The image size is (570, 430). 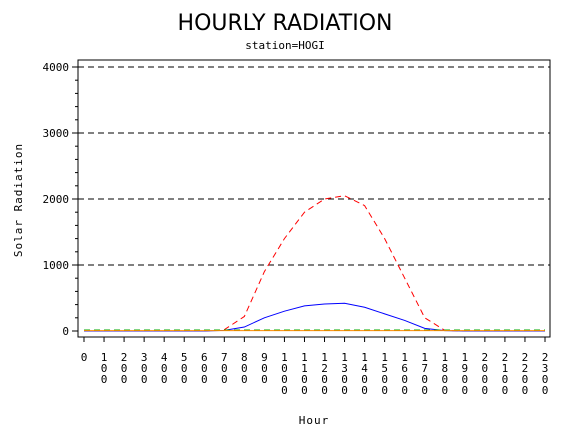 I want to click on x-axis-label: Hour, so click(x=314, y=420).